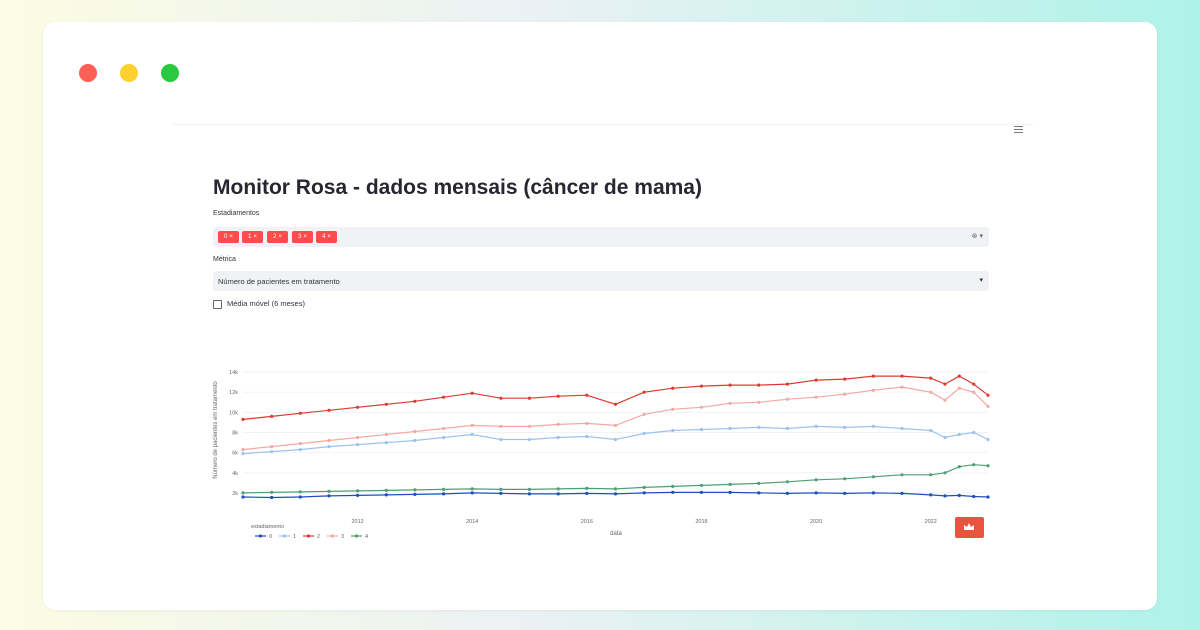  Describe the element at coordinates (235, 494) in the screenshot. I see `y-tick-label: 2k` at that location.